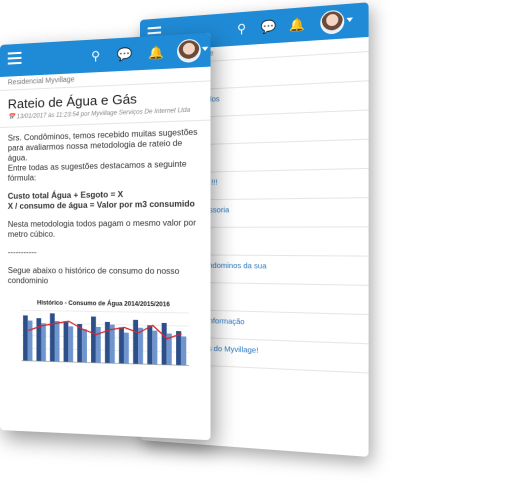  I want to click on gridline, so click(104, 311).